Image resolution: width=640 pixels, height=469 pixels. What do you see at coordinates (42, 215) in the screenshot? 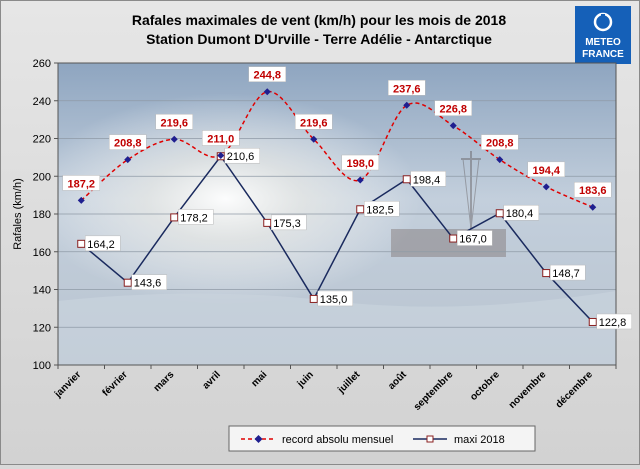
I see `y-tick-label: 180` at bounding box center [42, 215].